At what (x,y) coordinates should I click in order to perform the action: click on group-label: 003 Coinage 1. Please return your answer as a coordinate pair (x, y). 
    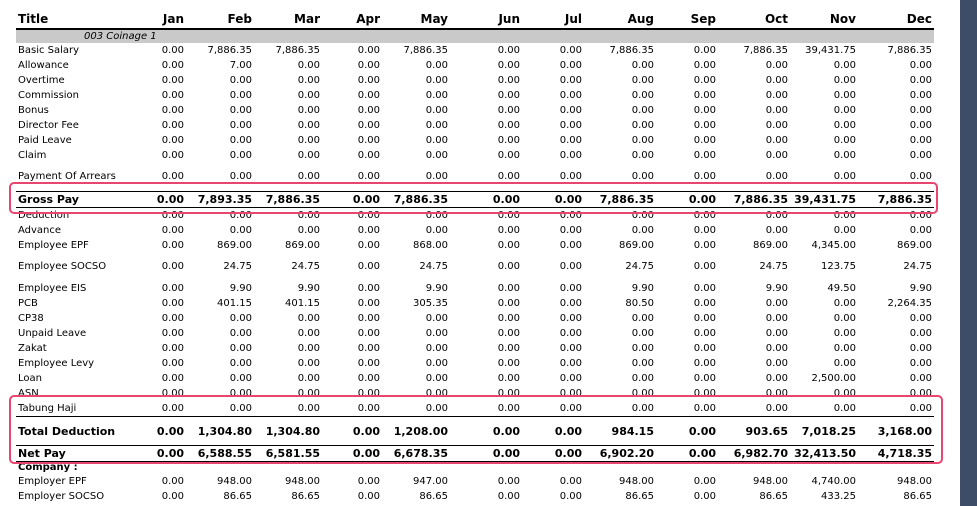
    Looking at the image, I should click on (475, 36).